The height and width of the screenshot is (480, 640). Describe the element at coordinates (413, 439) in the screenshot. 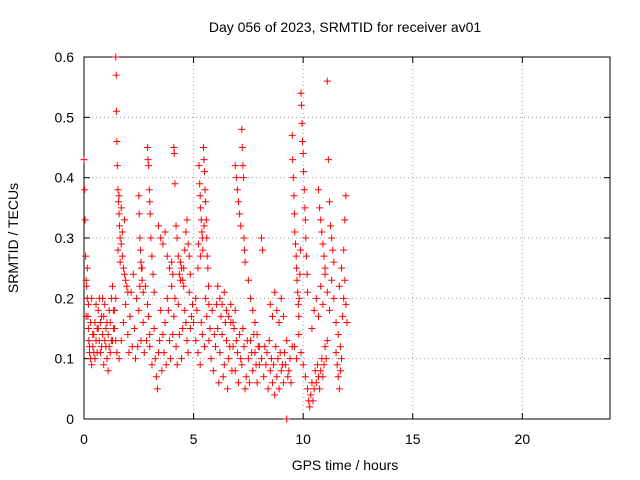

I see `x-tick-label: 15` at that location.